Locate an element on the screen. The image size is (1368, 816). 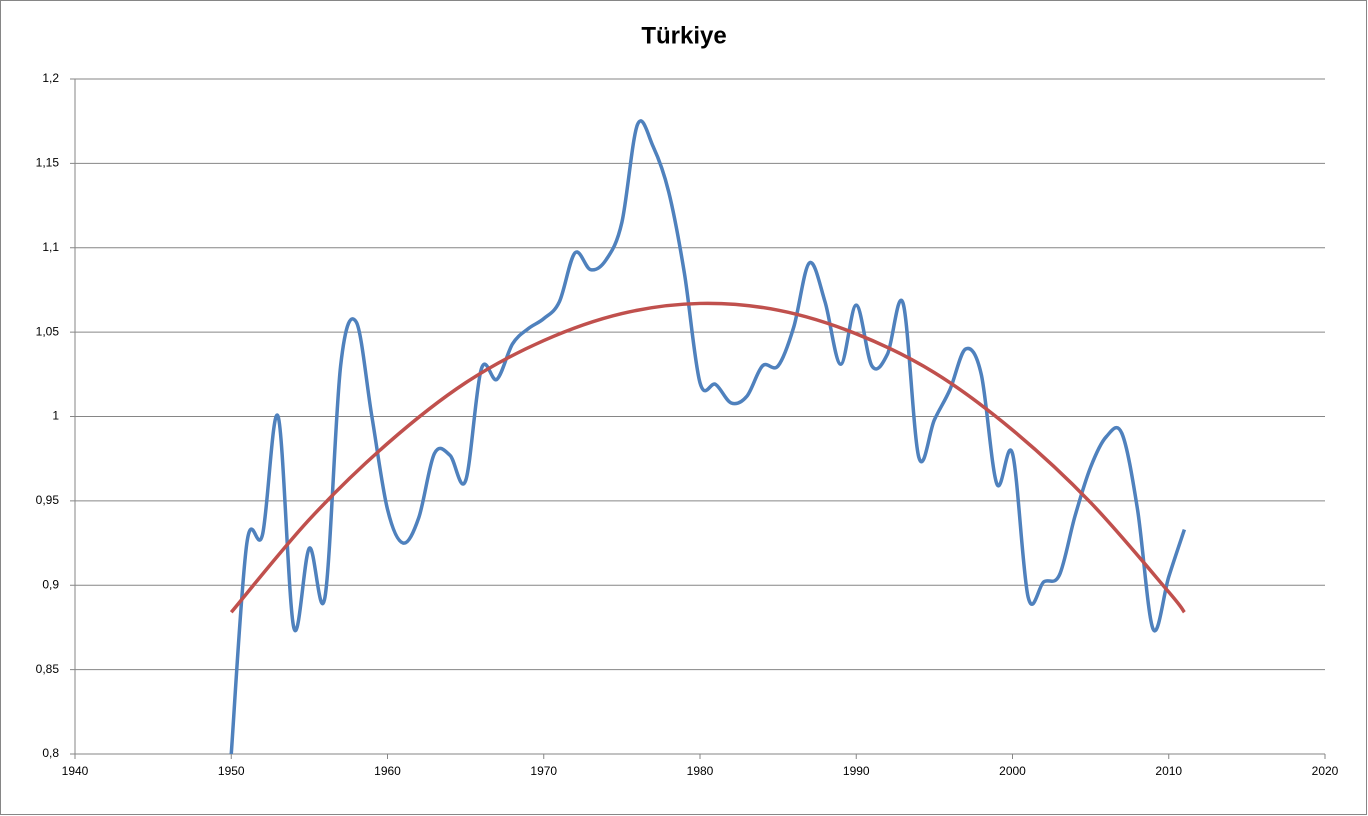
x-tick-label: 2000 is located at coordinates (1012, 771).